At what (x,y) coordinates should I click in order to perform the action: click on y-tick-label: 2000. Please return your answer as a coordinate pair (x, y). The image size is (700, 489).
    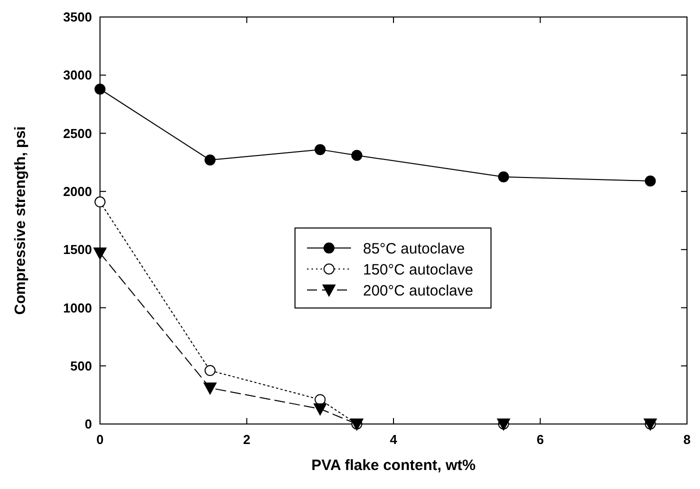
    Looking at the image, I should click on (77, 191).